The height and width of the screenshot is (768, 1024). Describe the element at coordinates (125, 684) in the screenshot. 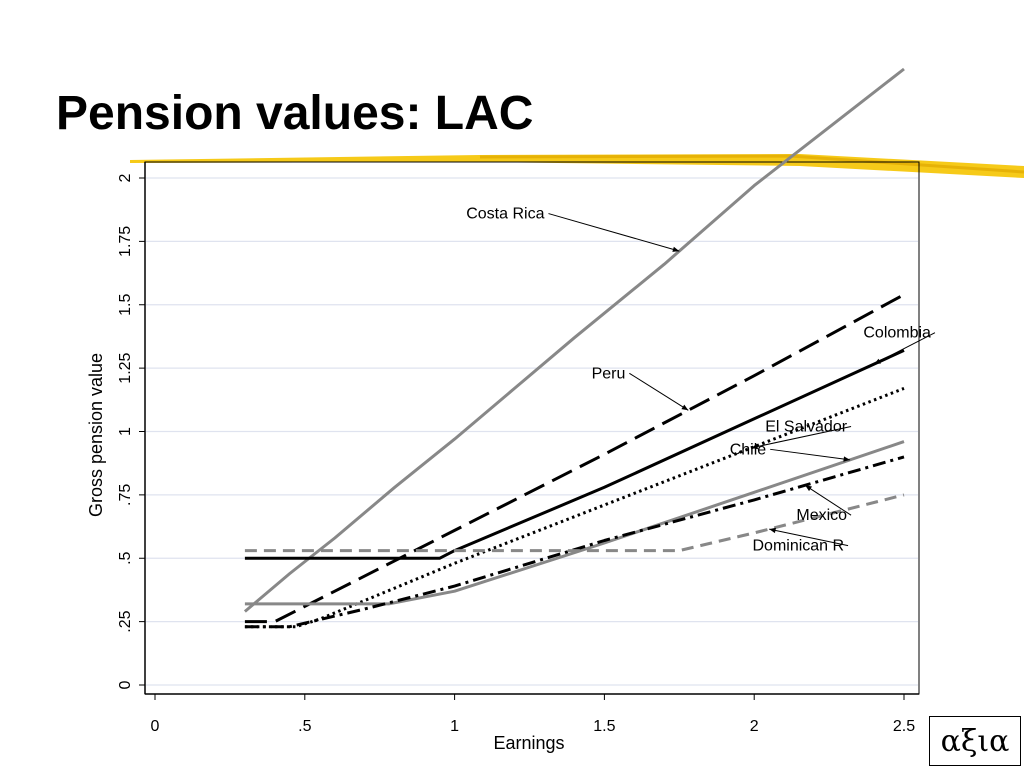

I see `y-tick-label: 0` at that location.